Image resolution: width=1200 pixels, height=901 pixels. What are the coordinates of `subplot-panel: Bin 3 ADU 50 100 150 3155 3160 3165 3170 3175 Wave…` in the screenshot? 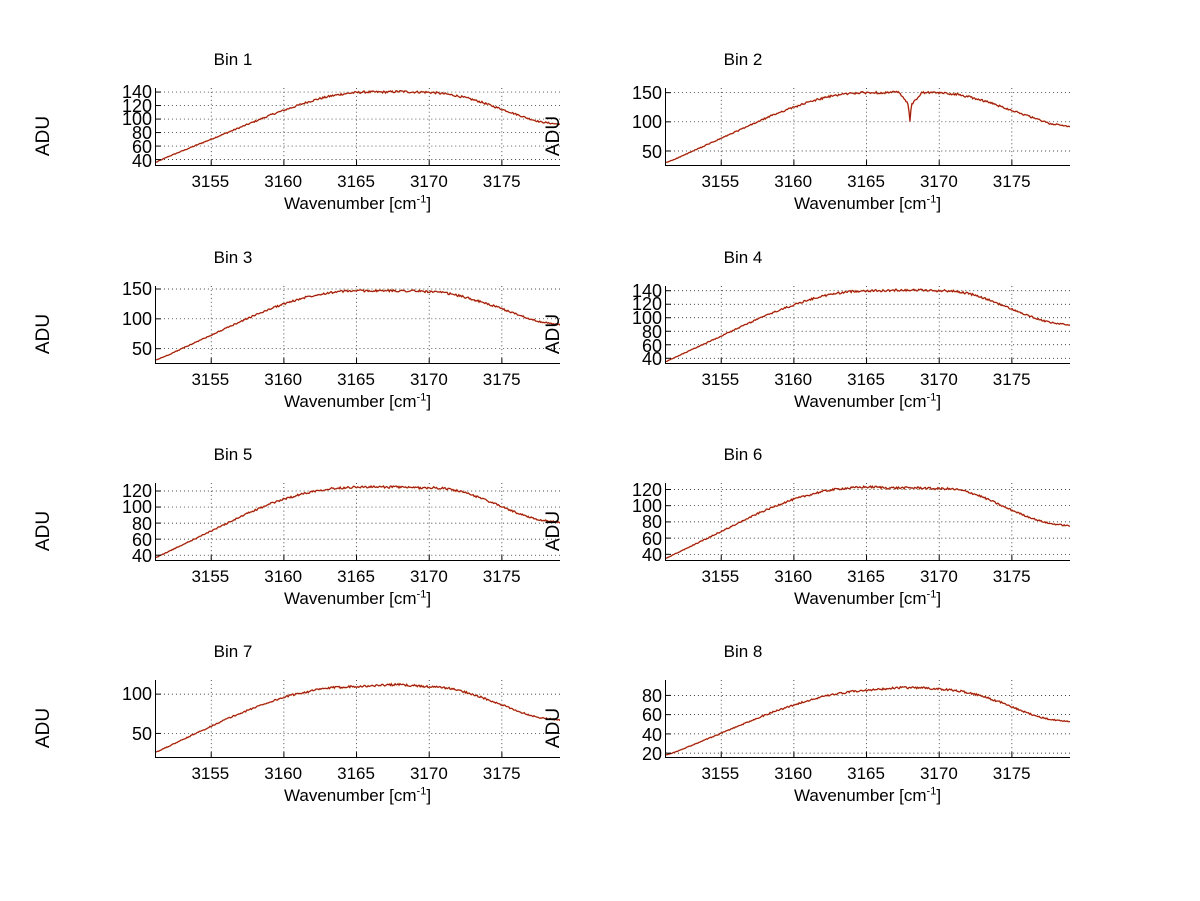 It's located at (300, 340).